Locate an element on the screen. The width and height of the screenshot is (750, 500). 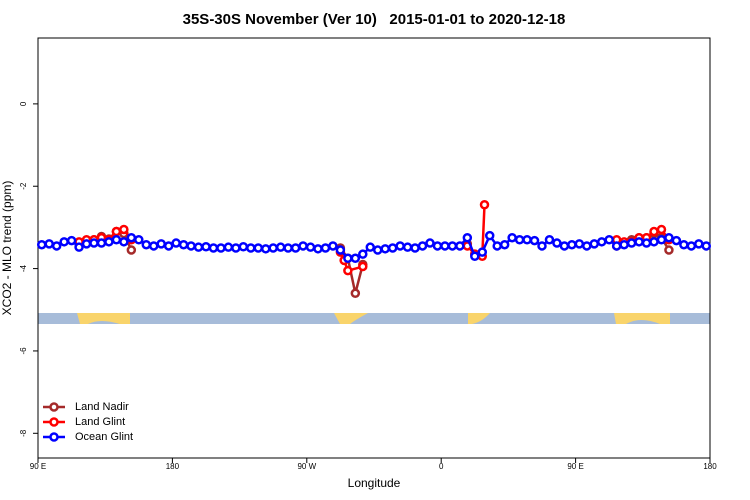
x-tick-label: 180 is located at coordinates (710, 466).